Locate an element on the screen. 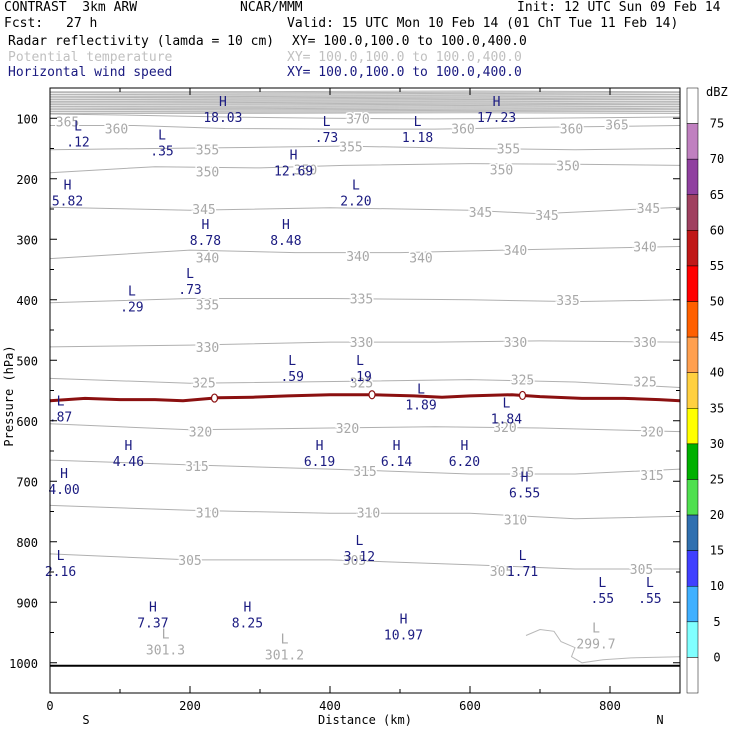  x-tick-label: 200 is located at coordinates (190, 706).